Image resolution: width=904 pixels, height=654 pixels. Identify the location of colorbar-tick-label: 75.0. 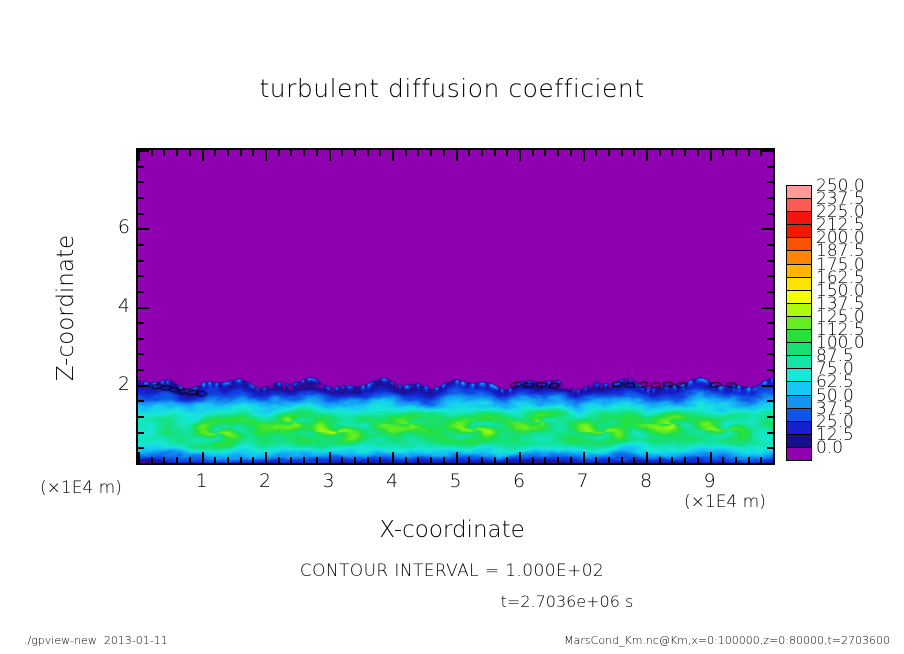
(835, 369).